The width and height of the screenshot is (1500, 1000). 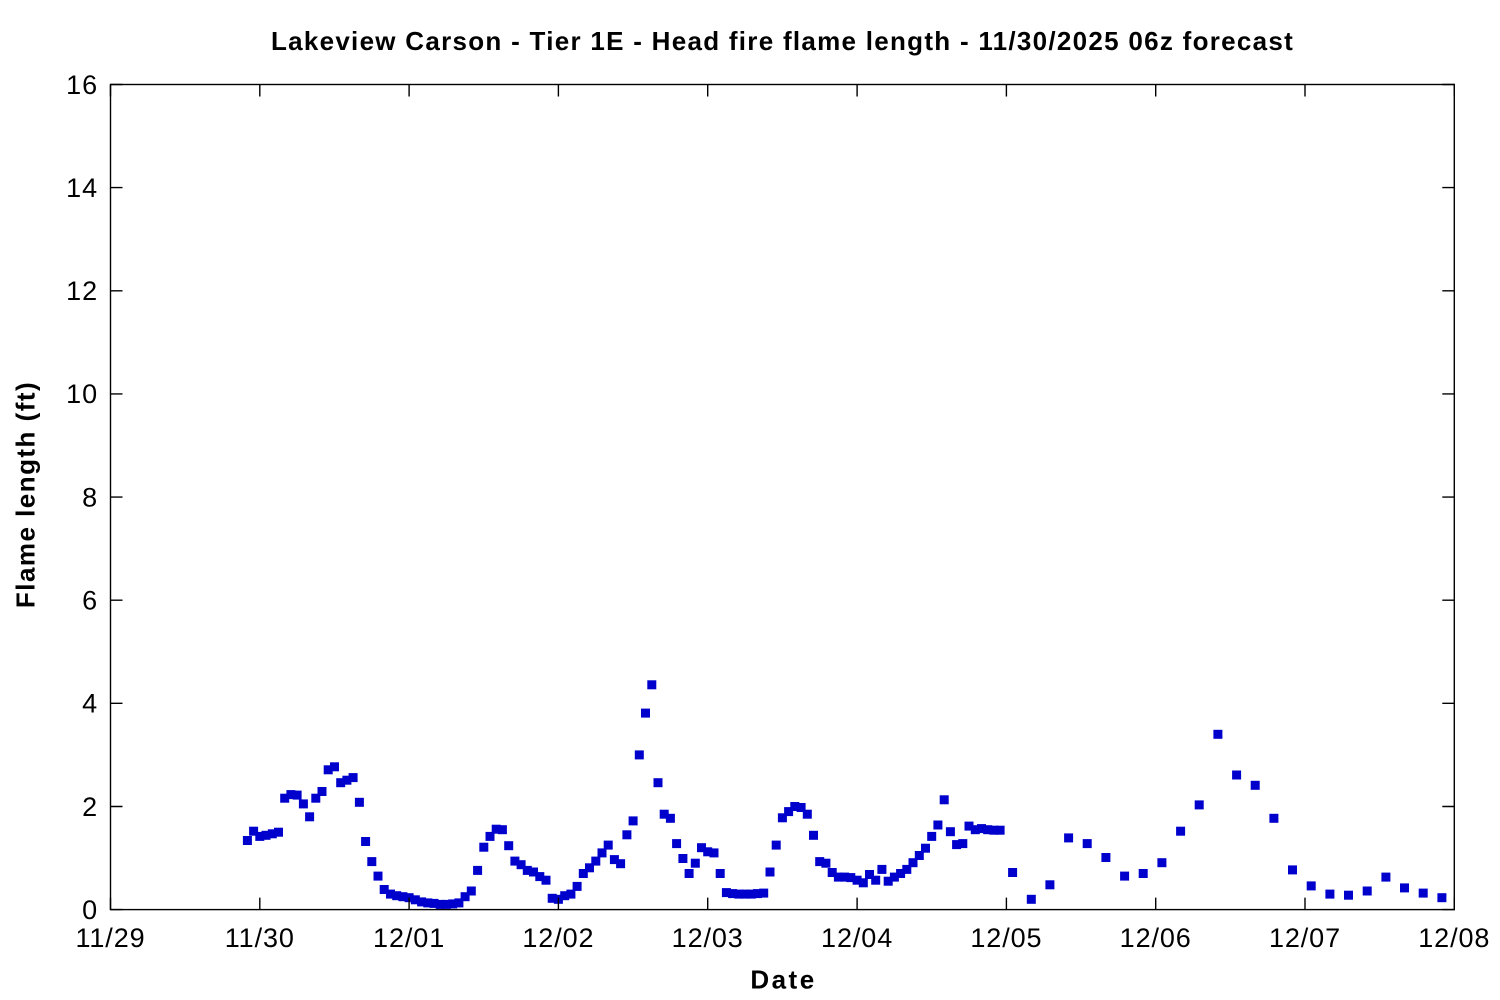 I want to click on svg-text: 12/06, so click(x=1156, y=938).